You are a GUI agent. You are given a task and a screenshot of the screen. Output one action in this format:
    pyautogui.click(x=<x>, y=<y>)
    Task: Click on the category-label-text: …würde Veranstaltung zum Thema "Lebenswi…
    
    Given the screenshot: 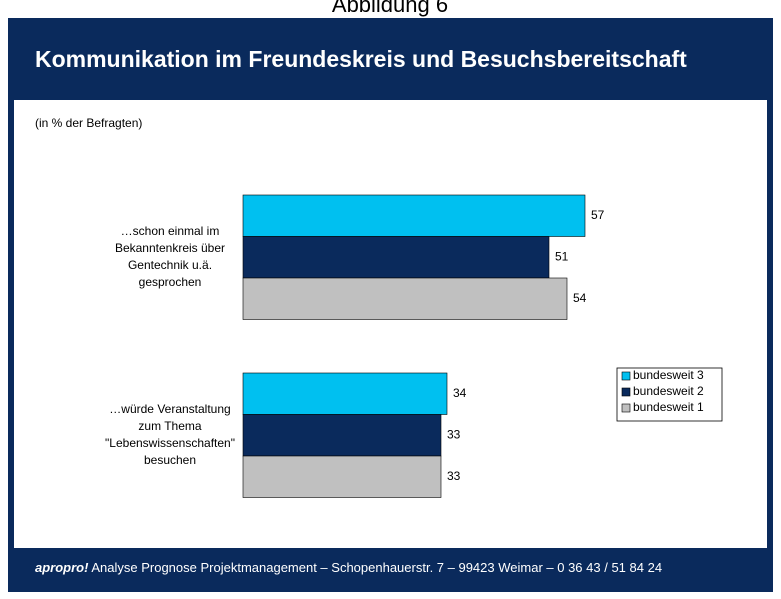 What is the action you would take?
    pyautogui.click(x=170, y=434)
    